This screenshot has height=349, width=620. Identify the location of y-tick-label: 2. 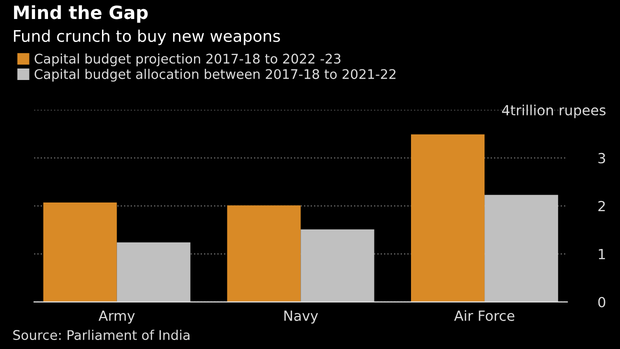
(601, 206).